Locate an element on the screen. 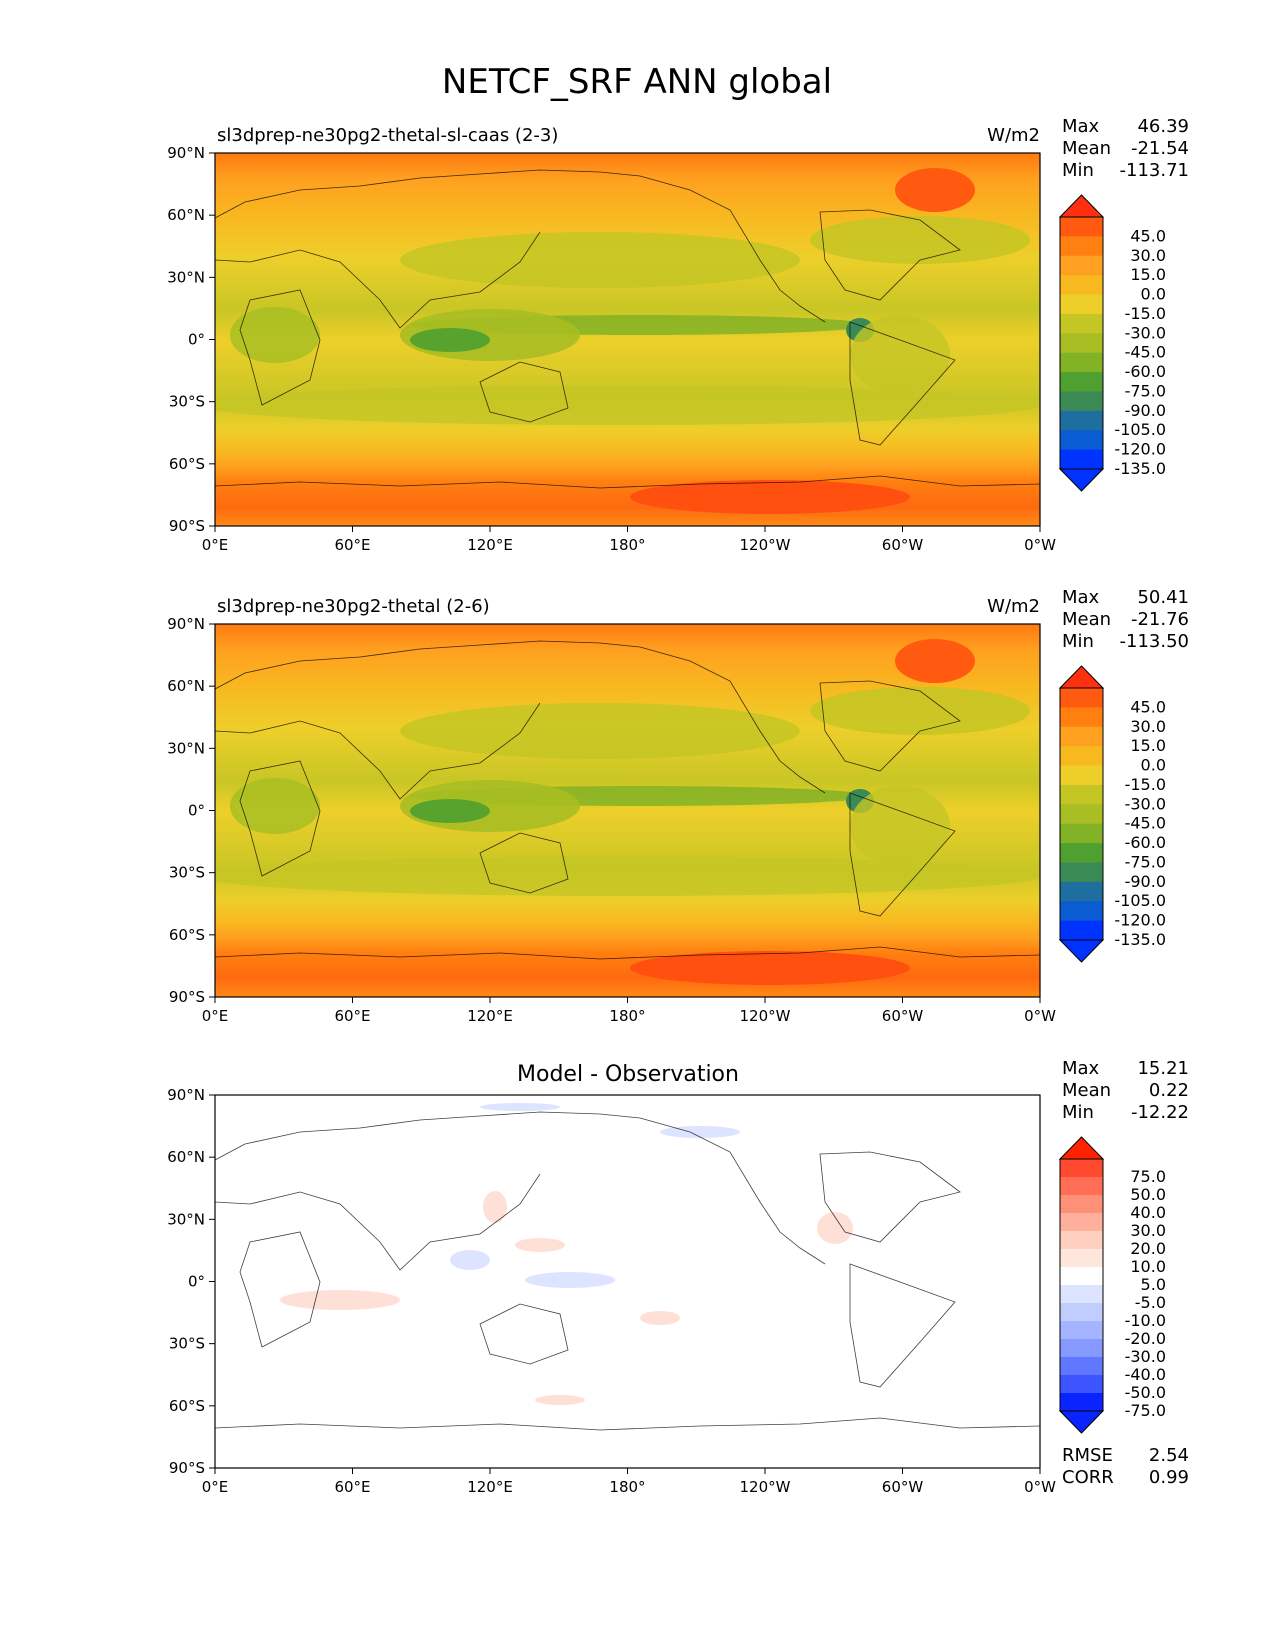 This screenshot has width=1275, height=1650. panel-2-antarctic is located at coordinates (770, 968).